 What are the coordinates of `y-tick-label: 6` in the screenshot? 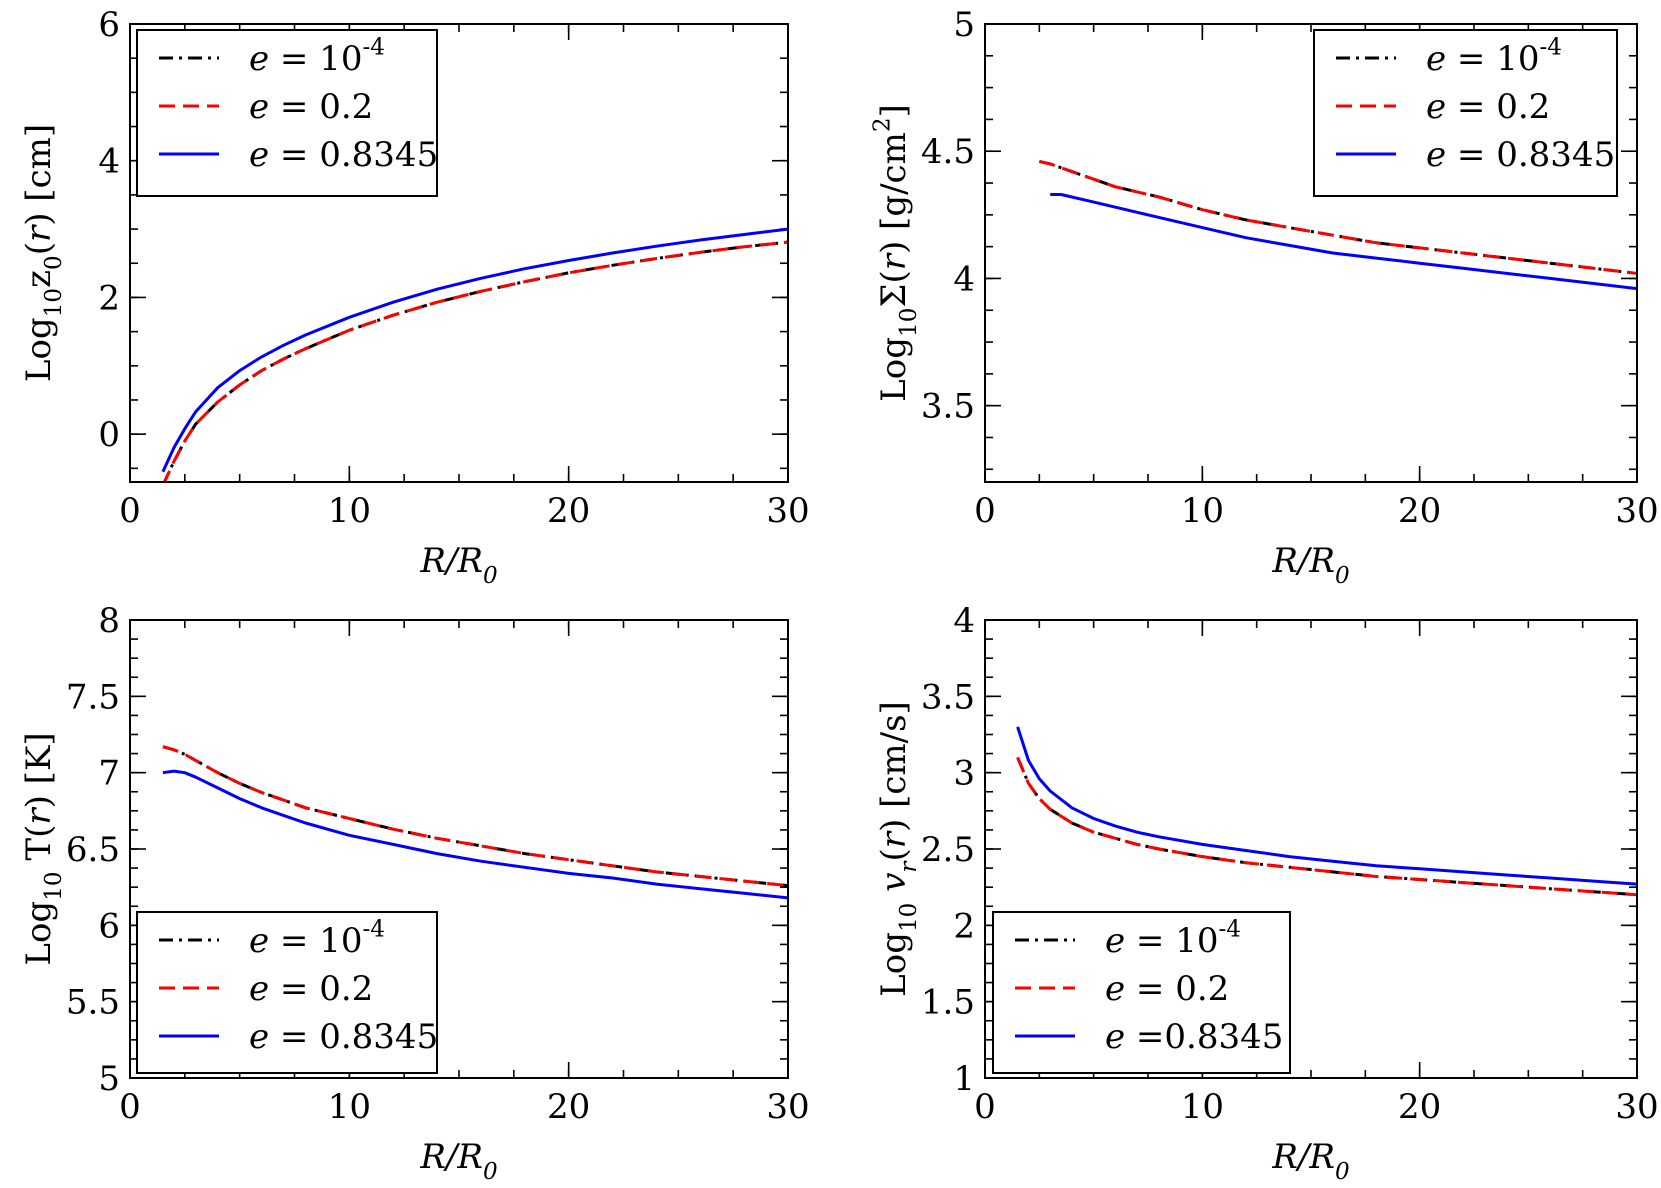 It's located at (109, 25).